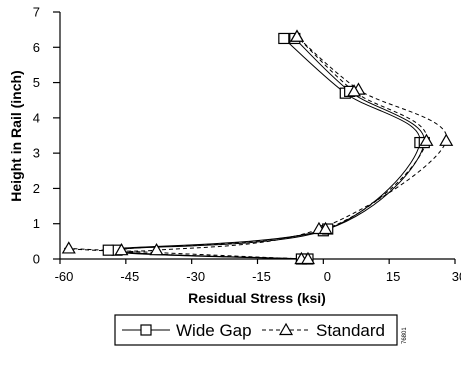 This screenshot has width=461, height=369. What do you see at coordinates (350, 330) in the screenshot?
I see `legend-label: Standard` at bounding box center [350, 330].